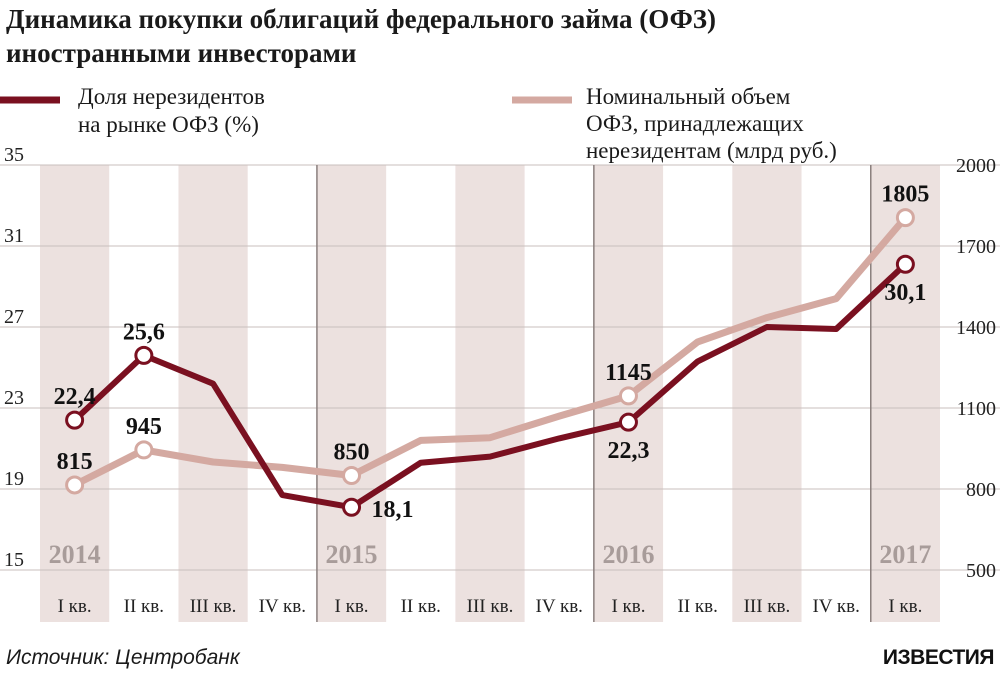 This screenshot has height=676, width=1000. What do you see at coordinates (905, 195) in the screenshot?
I see `data-label-volume-12: 1805` at bounding box center [905, 195].